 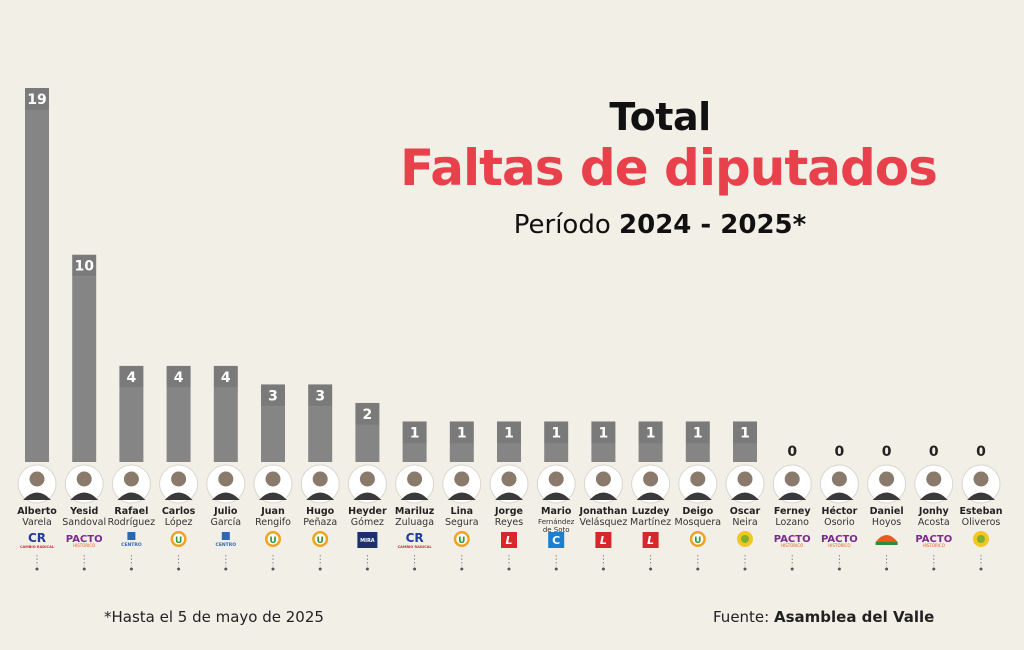 I want to click on tick-label-first-name: Lina, so click(x=462, y=511).